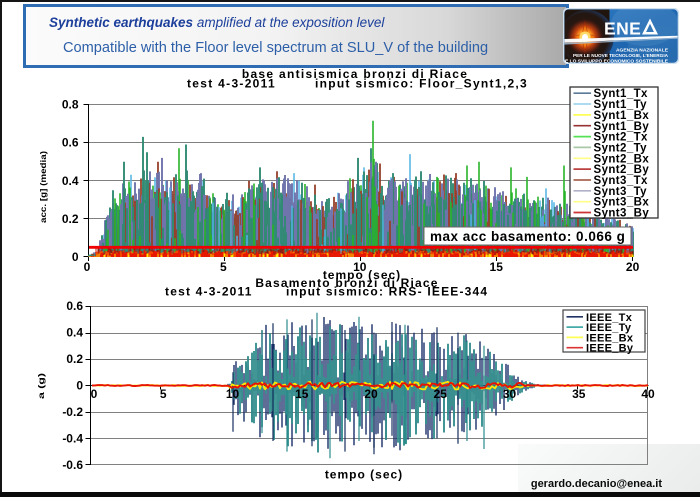  I want to click on svg-text: a (g), so click(41, 385).